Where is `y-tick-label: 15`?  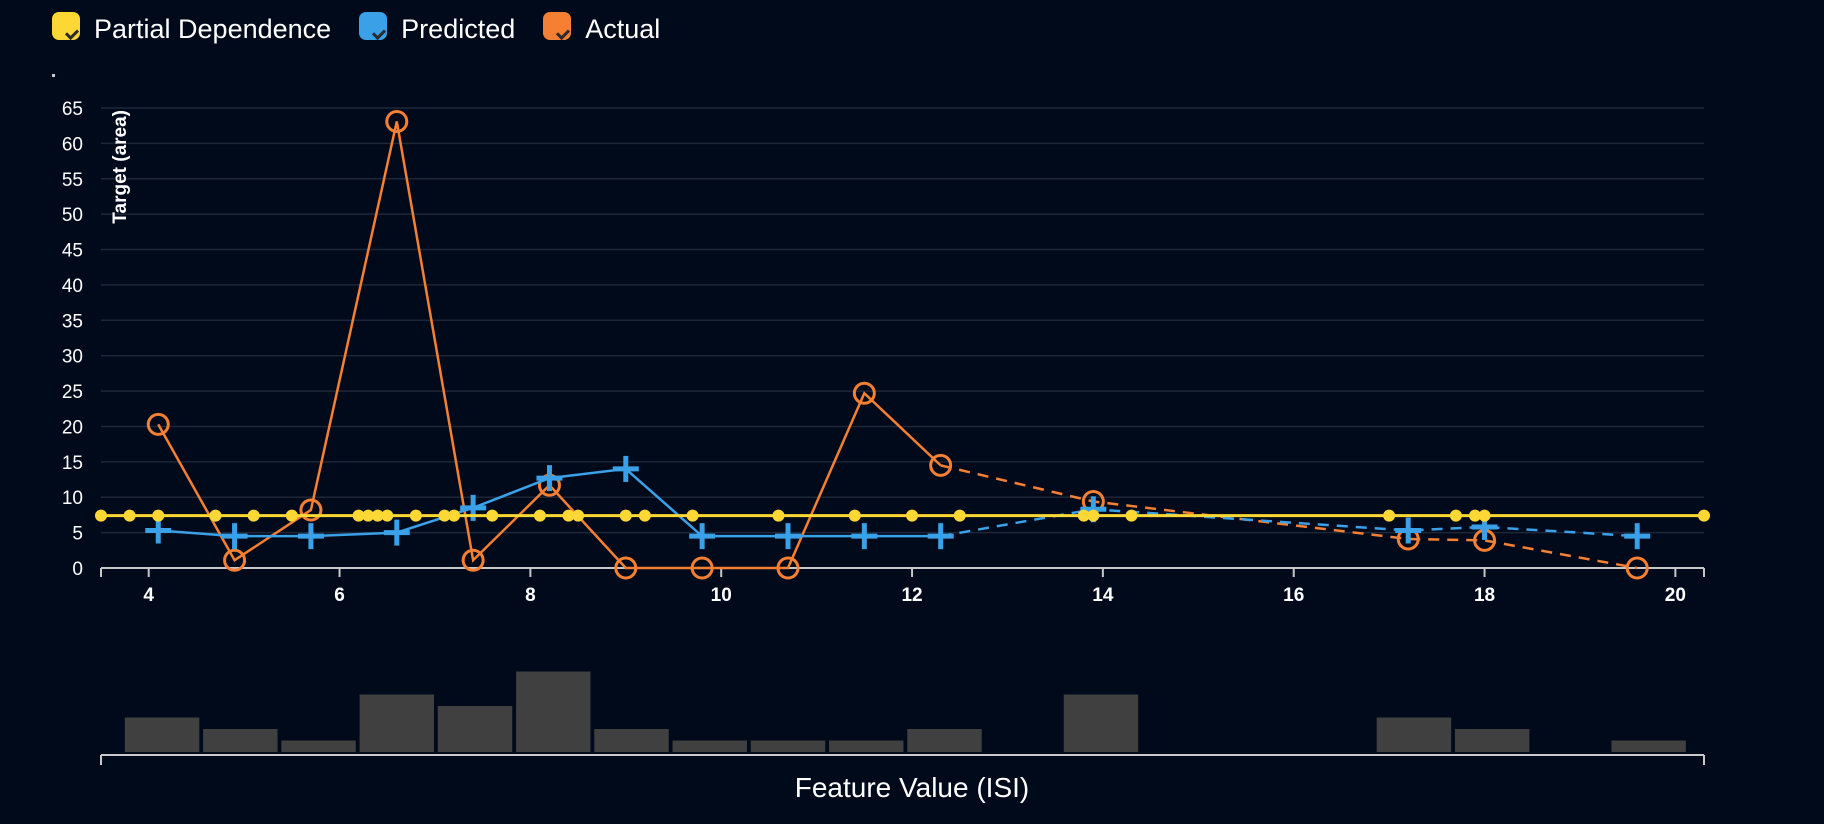 y-tick-label: 15 is located at coordinates (72, 463).